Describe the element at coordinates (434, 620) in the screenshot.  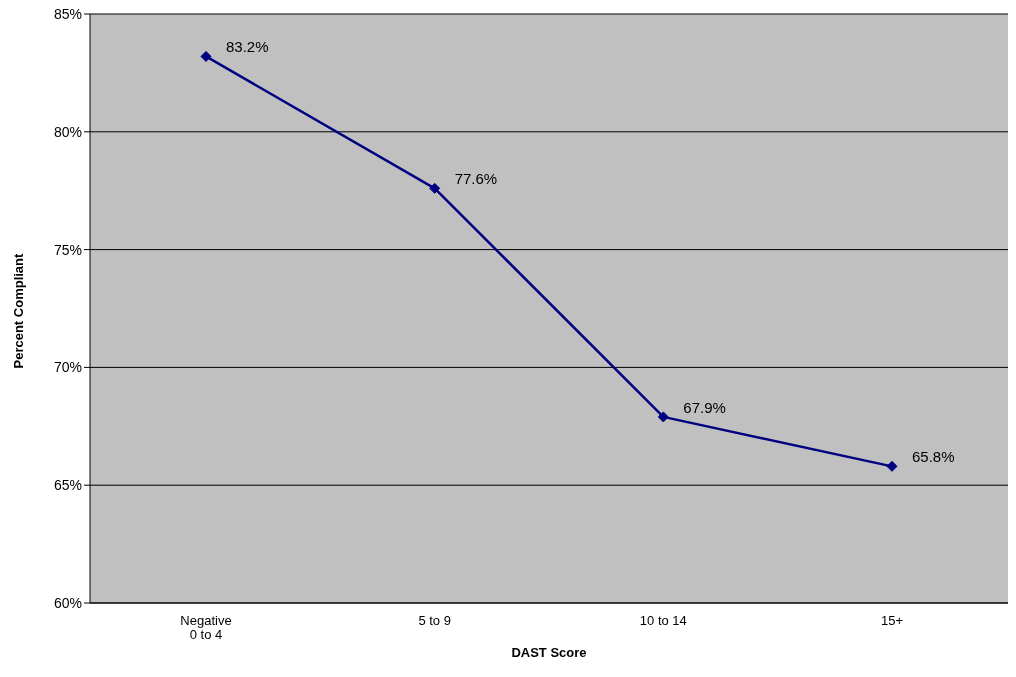
I see `x-tick-label: 5 to 9` at that location.